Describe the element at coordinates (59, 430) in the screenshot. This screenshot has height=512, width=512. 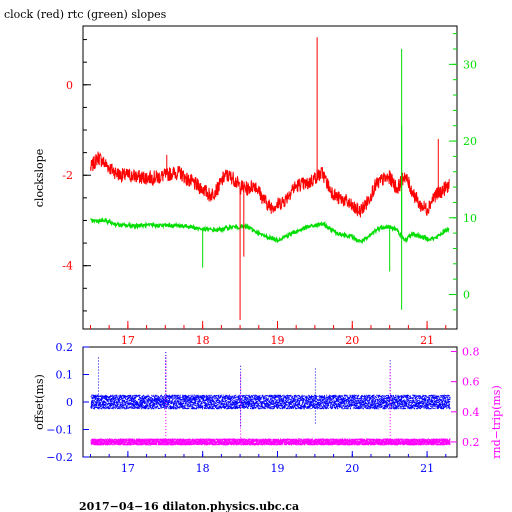
I see `bottom-y-tick-label--0.1: −0.1` at that location.